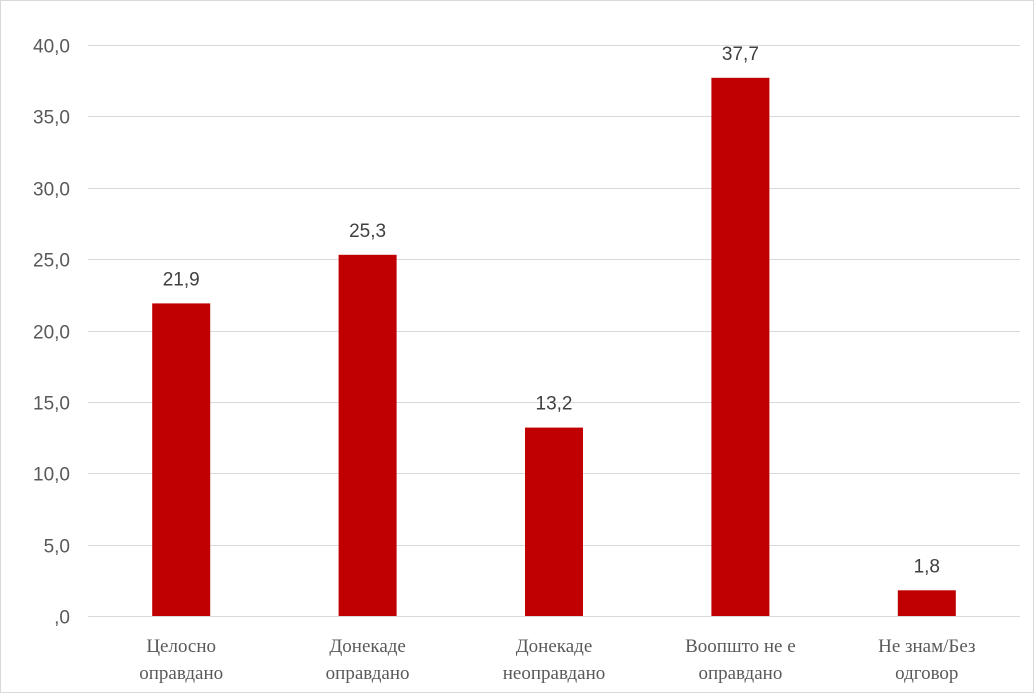  What do you see at coordinates (926, 673) in the screenshot?
I see `x-category-label-line: одговор` at bounding box center [926, 673].